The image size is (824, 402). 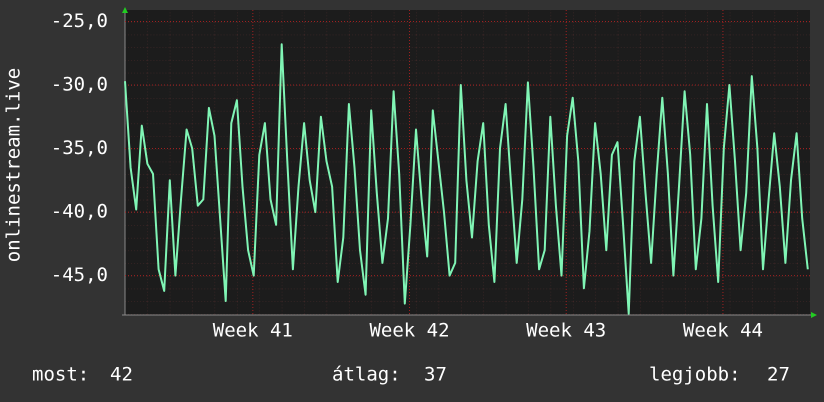 What do you see at coordinates (409, 331) in the screenshot?
I see `x-tick-label: Week 42` at bounding box center [409, 331].